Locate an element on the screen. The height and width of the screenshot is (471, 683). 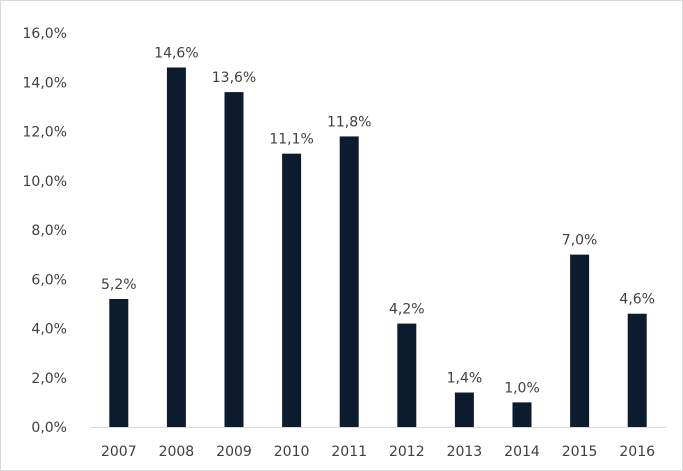
y-tick-label: 16,0% is located at coordinates (45, 34).